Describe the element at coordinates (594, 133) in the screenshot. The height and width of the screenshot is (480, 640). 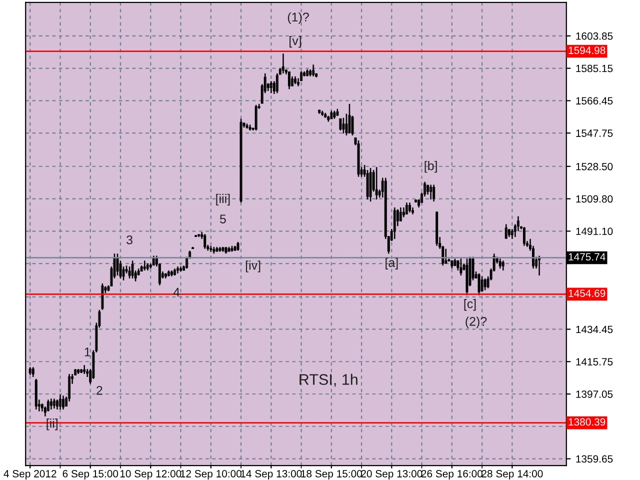
I see `y-tick-label: 1547.75` at that location.